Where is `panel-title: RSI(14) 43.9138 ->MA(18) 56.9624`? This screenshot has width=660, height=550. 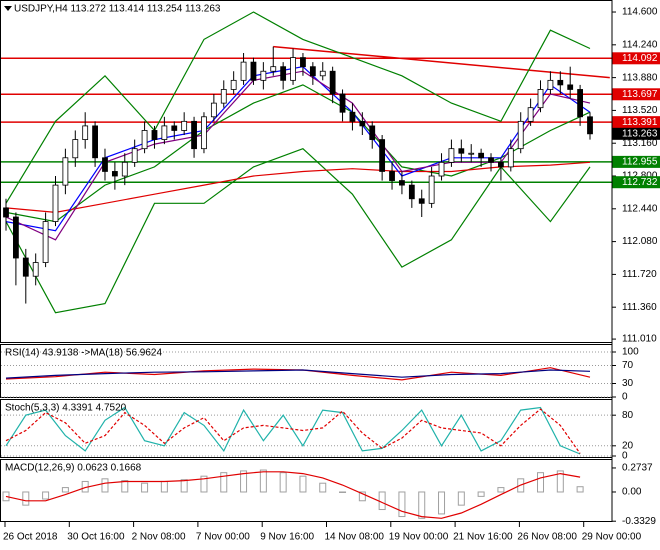 panel-title: RSI(14) 43.9138 ->MA(18) 56.9624 is located at coordinates (83, 353).